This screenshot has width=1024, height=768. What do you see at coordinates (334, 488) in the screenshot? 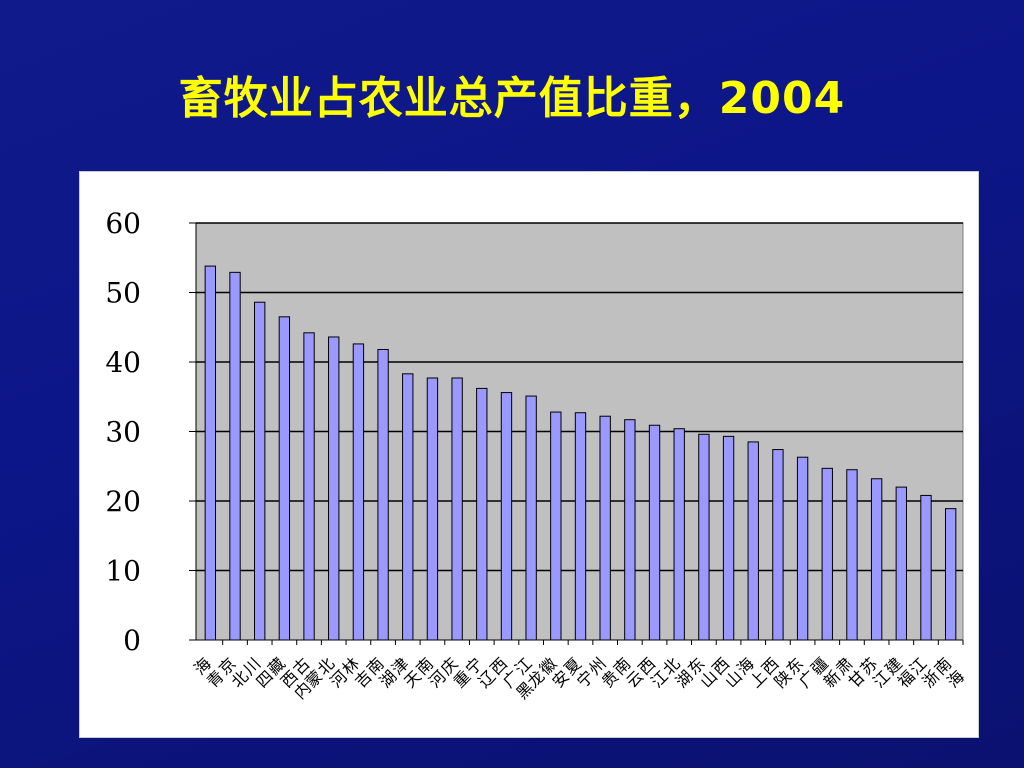
I see `bar-河北` at bounding box center [334, 488].